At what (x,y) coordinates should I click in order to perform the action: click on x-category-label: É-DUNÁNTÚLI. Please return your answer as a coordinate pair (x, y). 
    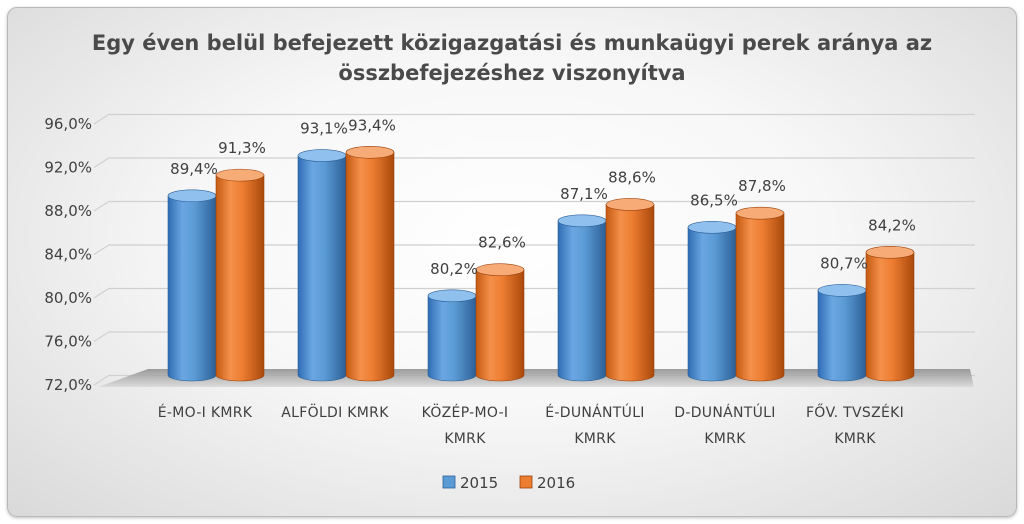
    Looking at the image, I should click on (594, 412).